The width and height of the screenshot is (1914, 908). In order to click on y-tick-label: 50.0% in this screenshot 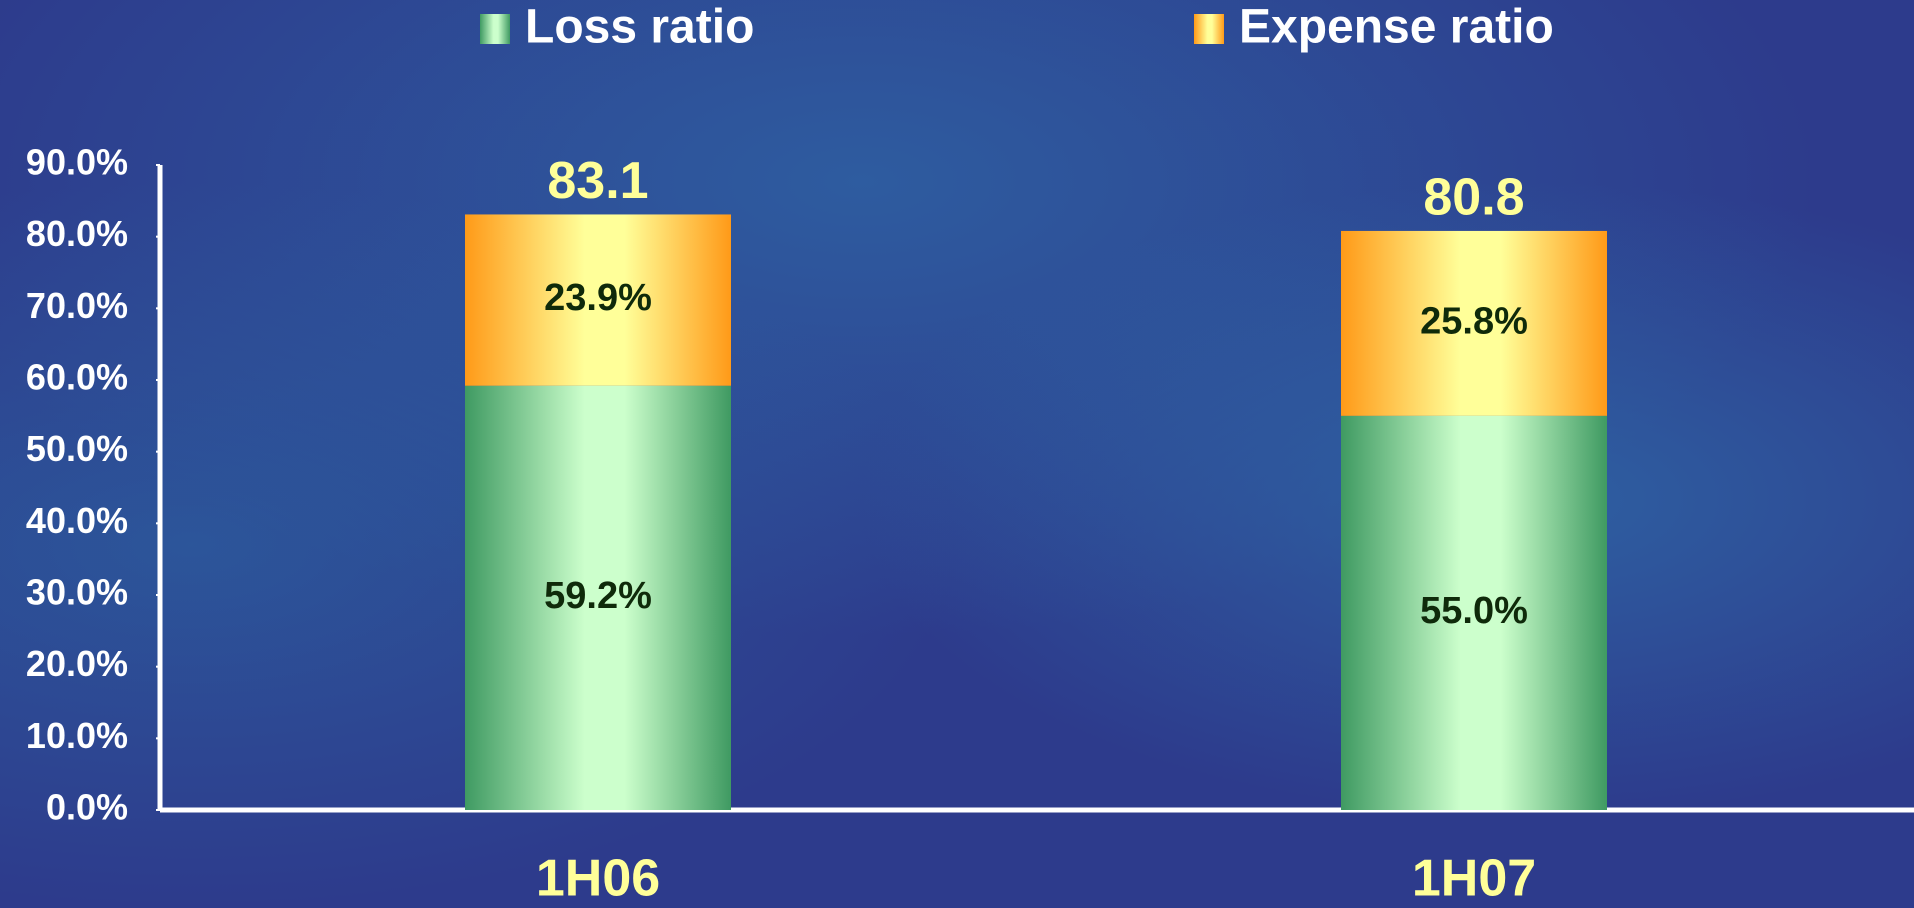, I will do `click(77, 448)`.